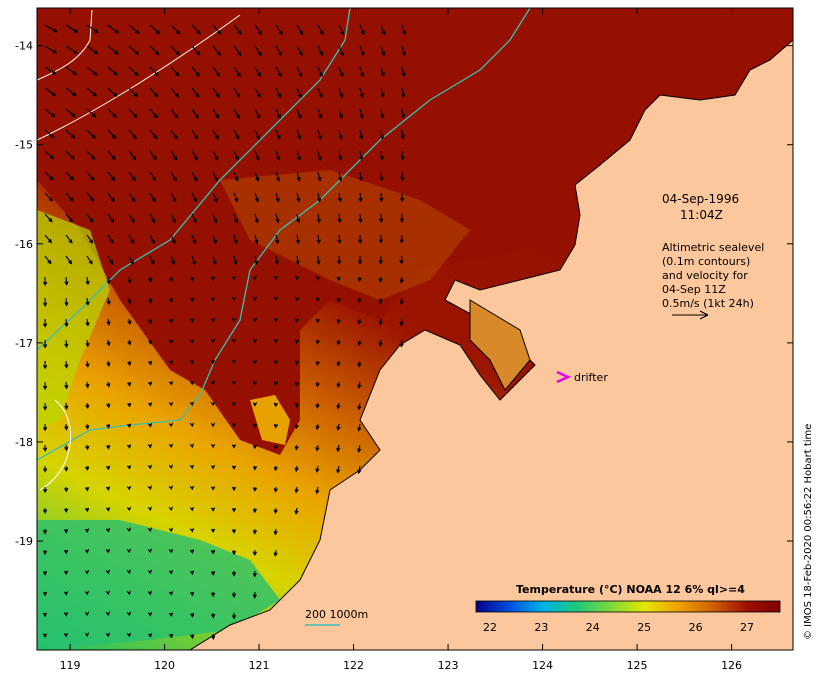 The height and width of the screenshot is (680, 820). I want to click on x-tick-label: 120, so click(164, 665).